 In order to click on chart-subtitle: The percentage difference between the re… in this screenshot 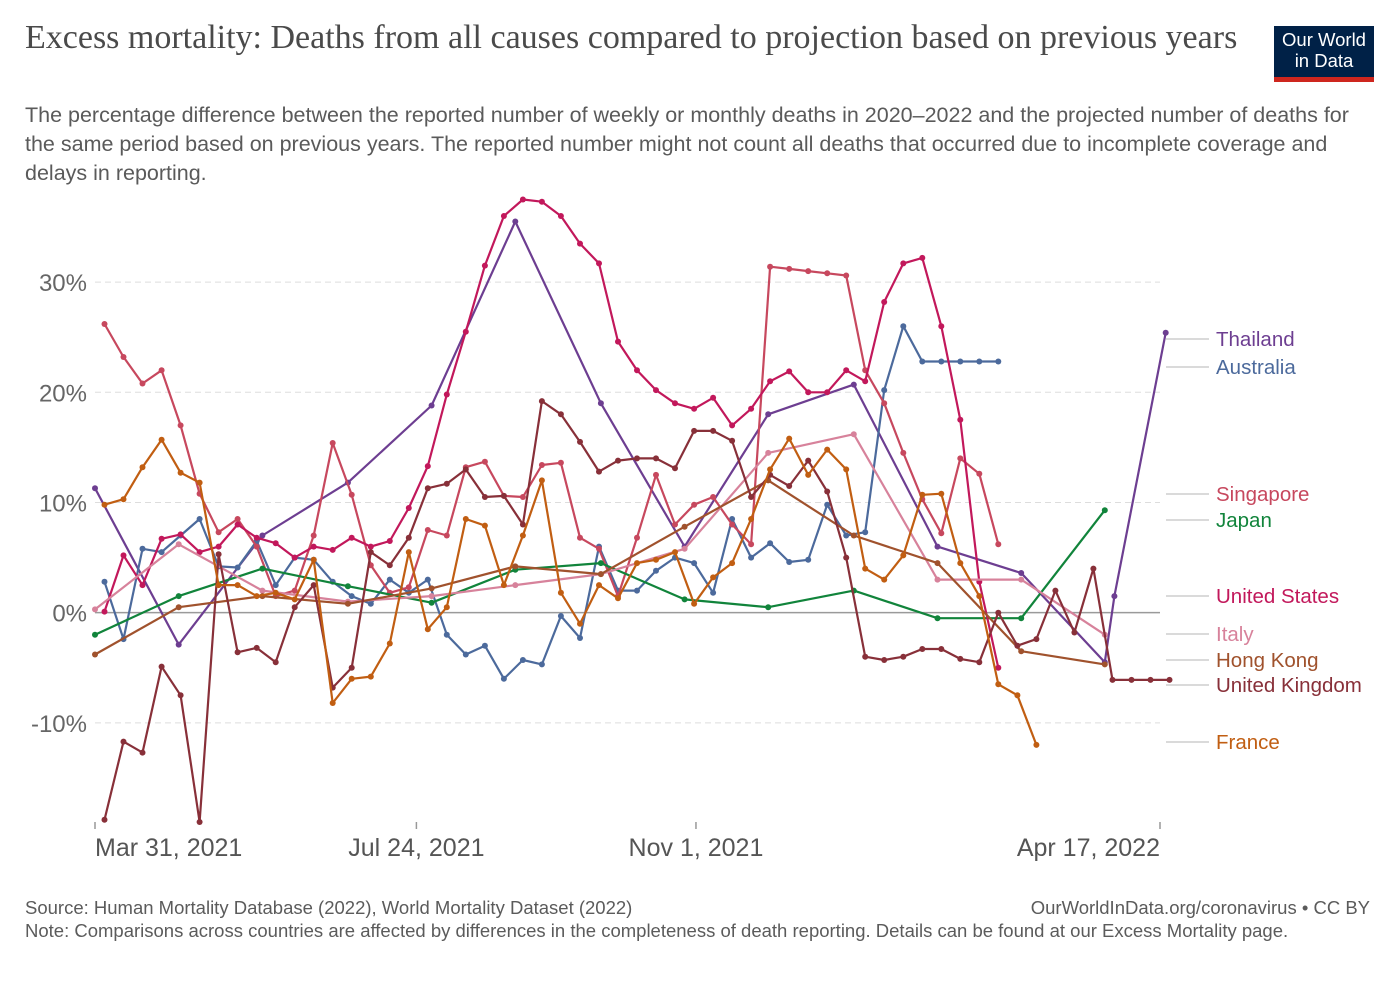, I will do `click(687, 144)`.